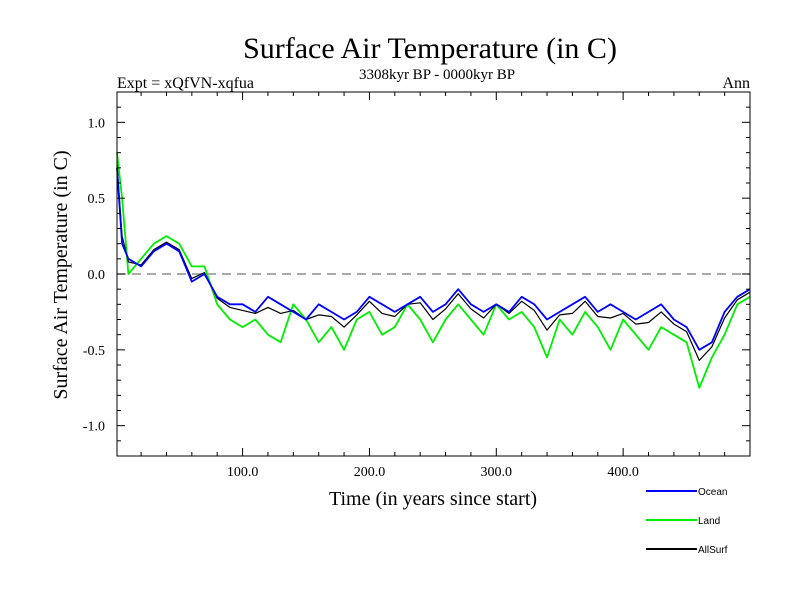 The height and width of the screenshot is (600, 800). What do you see at coordinates (243, 472) in the screenshot?
I see `x-tick-label: 100.0` at bounding box center [243, 472].